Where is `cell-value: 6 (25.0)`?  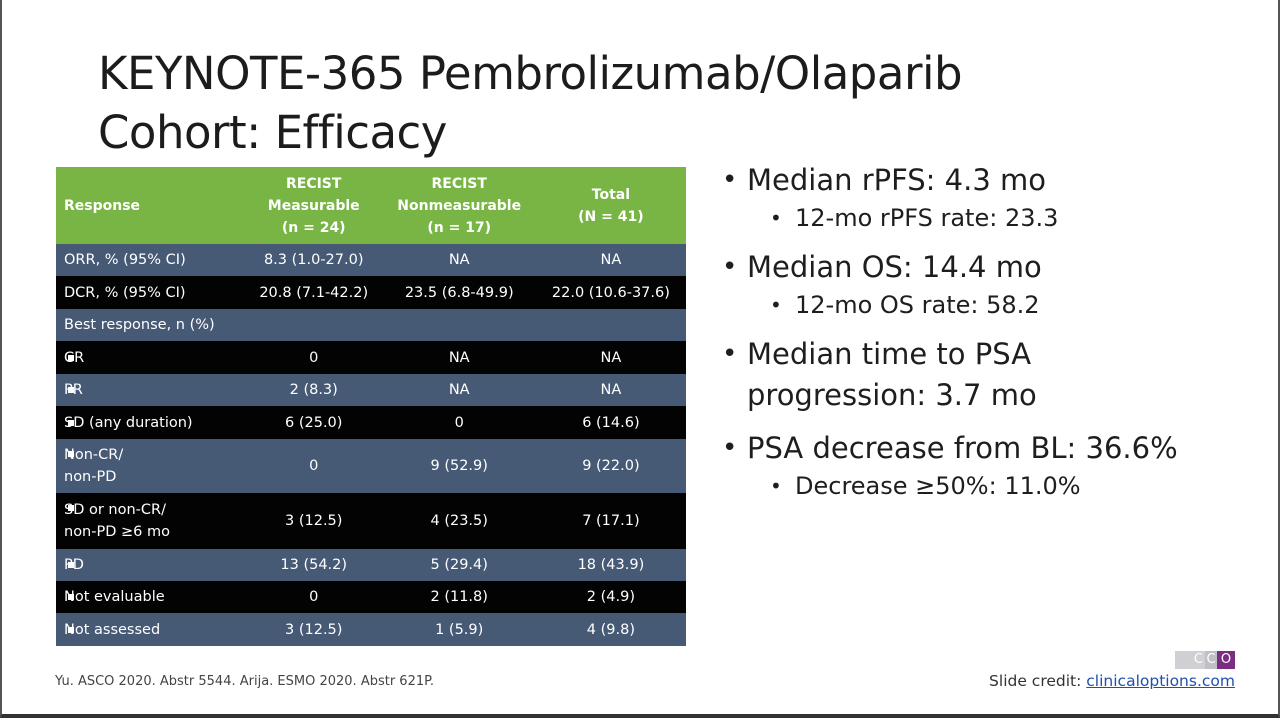 cell-value: 6 (25.0) is located at coordinates (314, 422).